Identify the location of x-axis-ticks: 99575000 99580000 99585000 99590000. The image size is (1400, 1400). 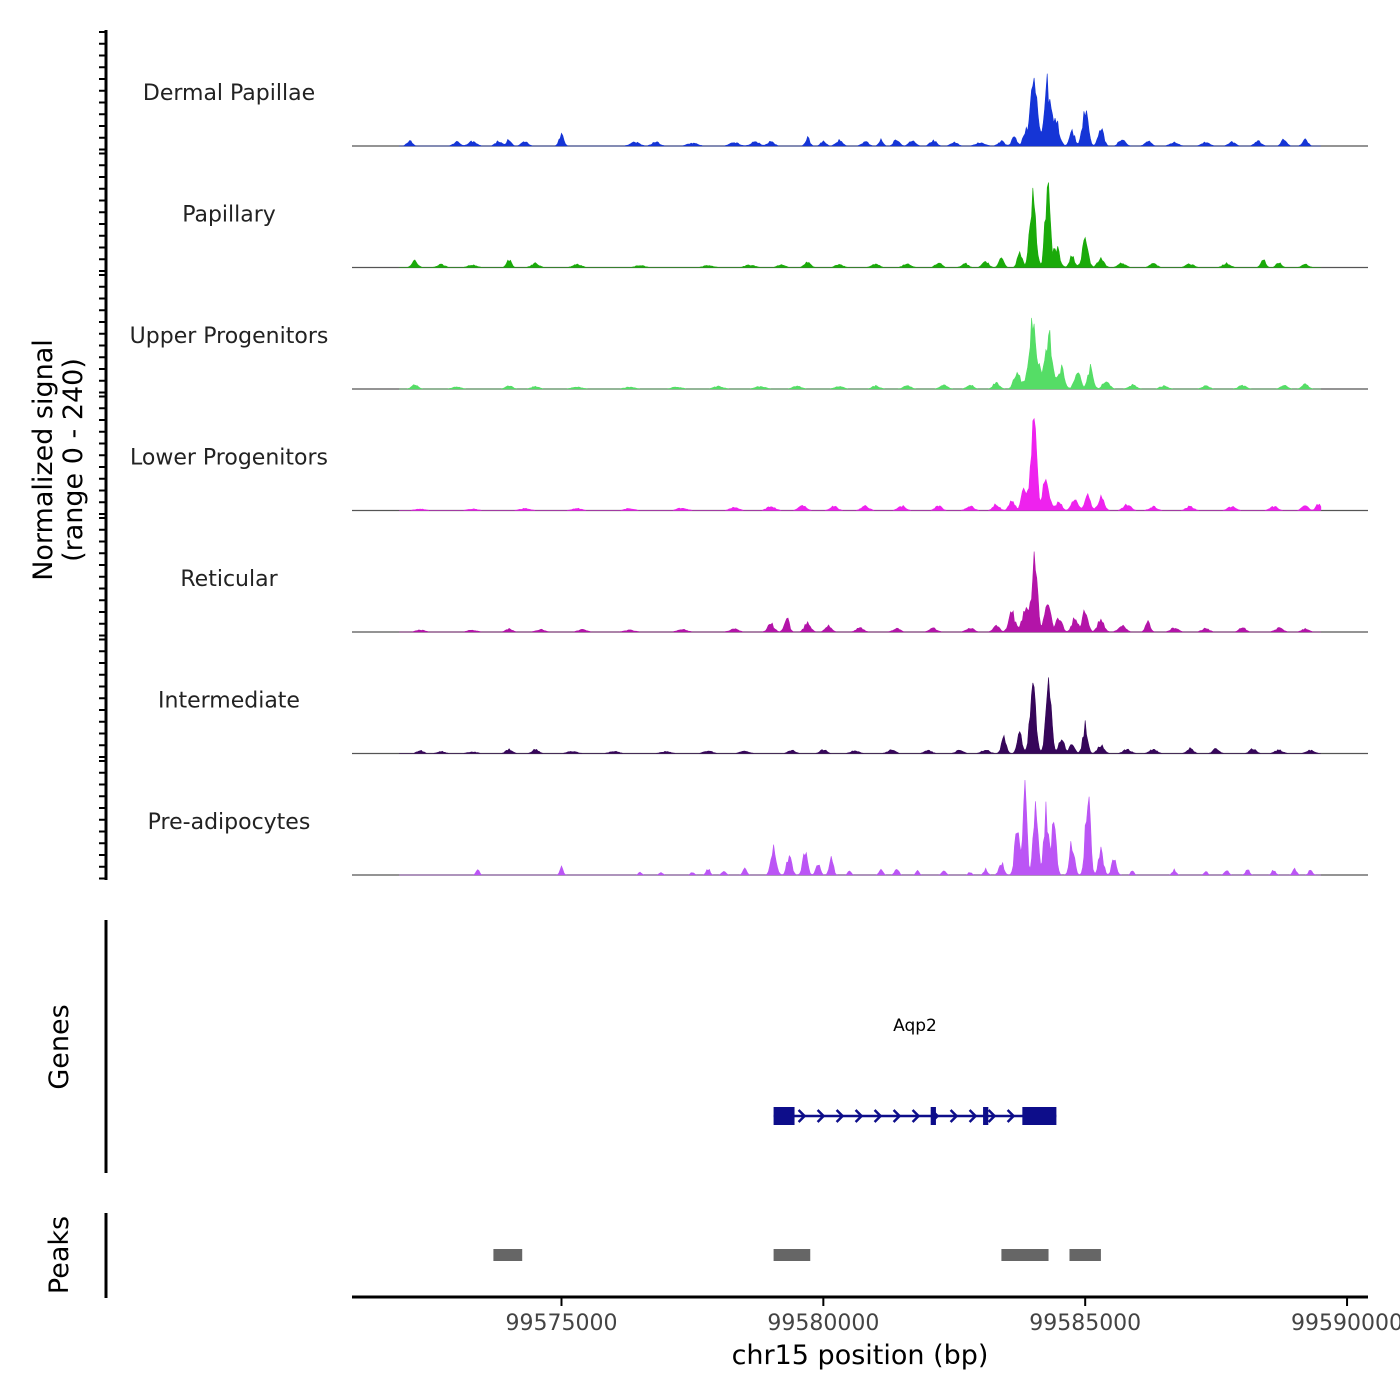
(952, 1316).